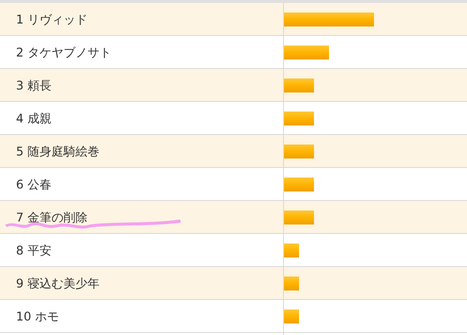 This screenshot has width=467, height=335. I want to click on y-tick-label: 1 リヴィッド, so click(52, 19).